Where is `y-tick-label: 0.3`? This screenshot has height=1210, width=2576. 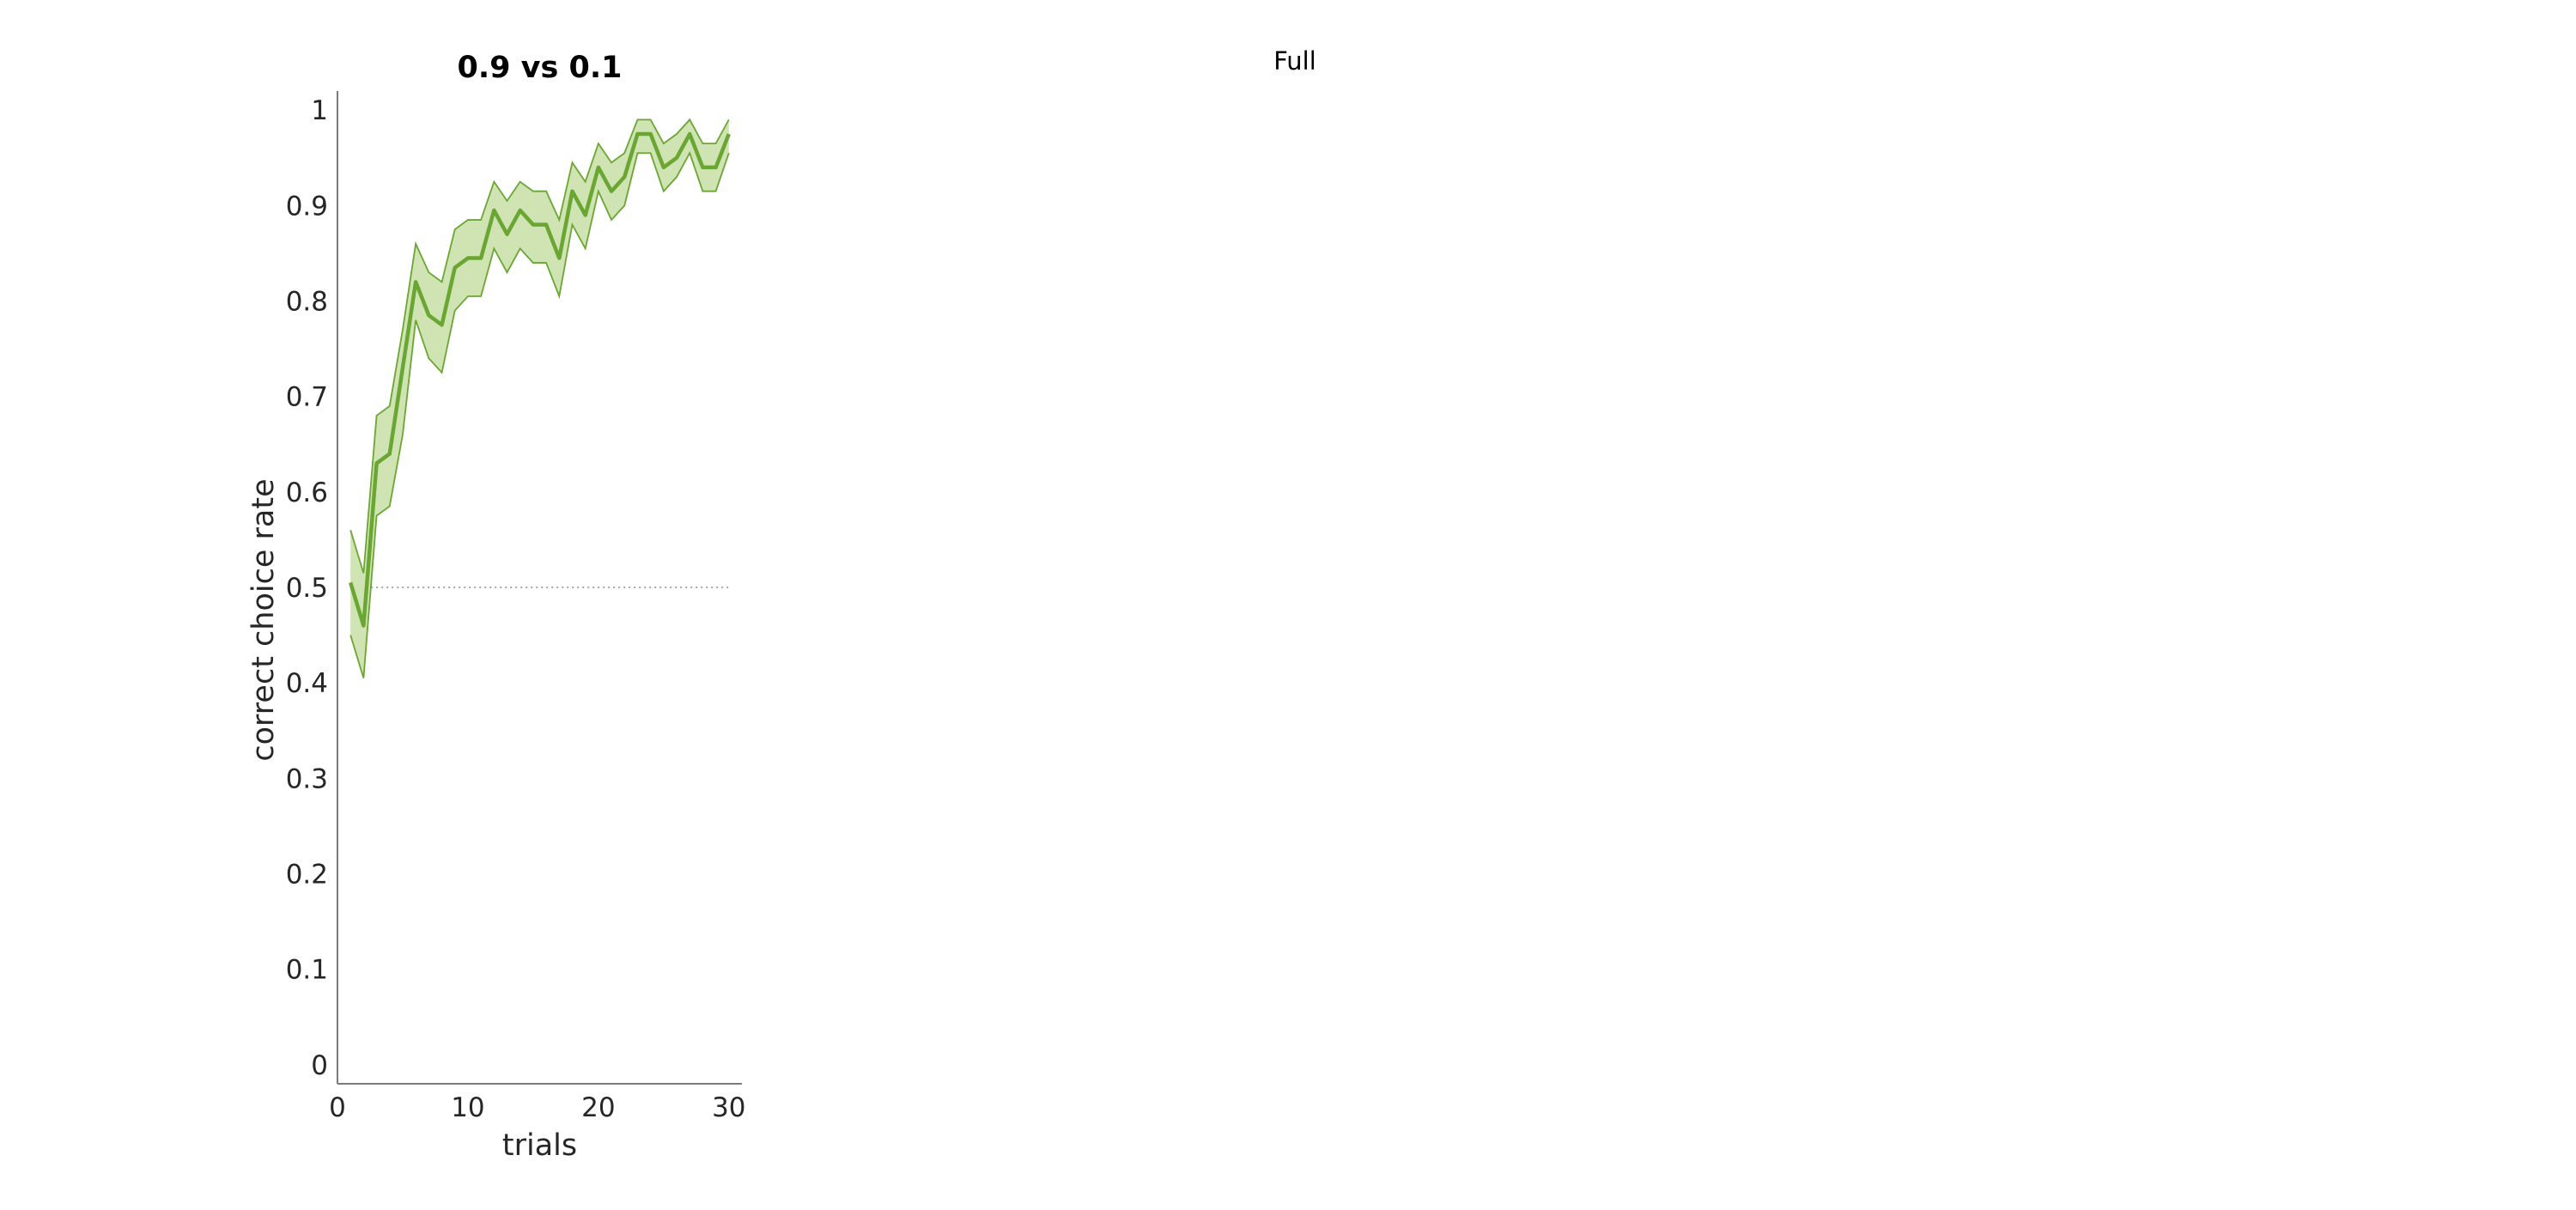 y-tick-label: 0.3 is located at coordinates (307, 778).